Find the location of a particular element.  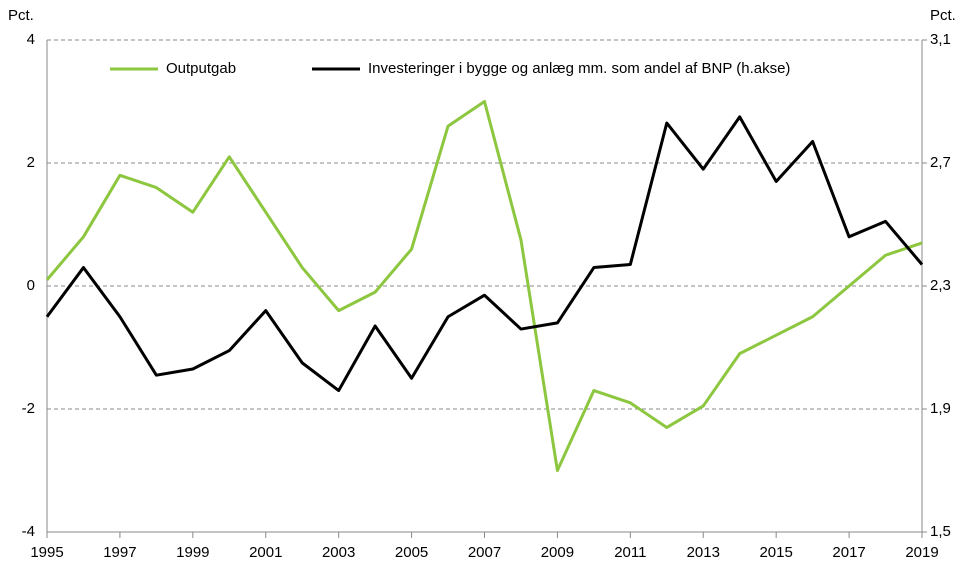

y-tick-label: 2 is located at coordinates (31, 162).